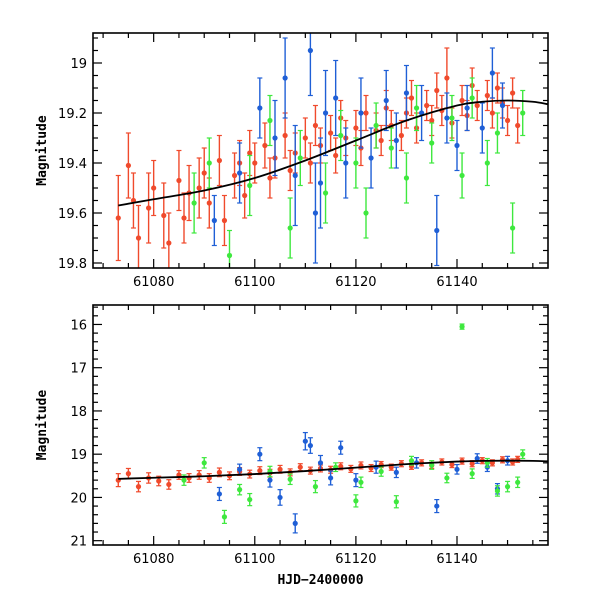  Describe the element at coordinates (355, 282) in the screenshot. I see `x-tick-label: 61120` at that location.